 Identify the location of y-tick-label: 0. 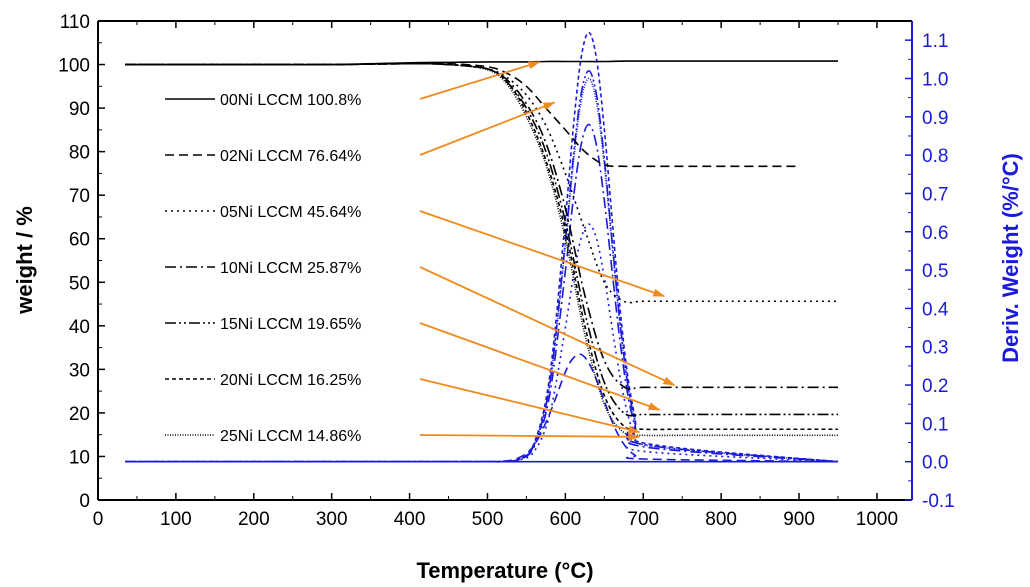
(84, 501).